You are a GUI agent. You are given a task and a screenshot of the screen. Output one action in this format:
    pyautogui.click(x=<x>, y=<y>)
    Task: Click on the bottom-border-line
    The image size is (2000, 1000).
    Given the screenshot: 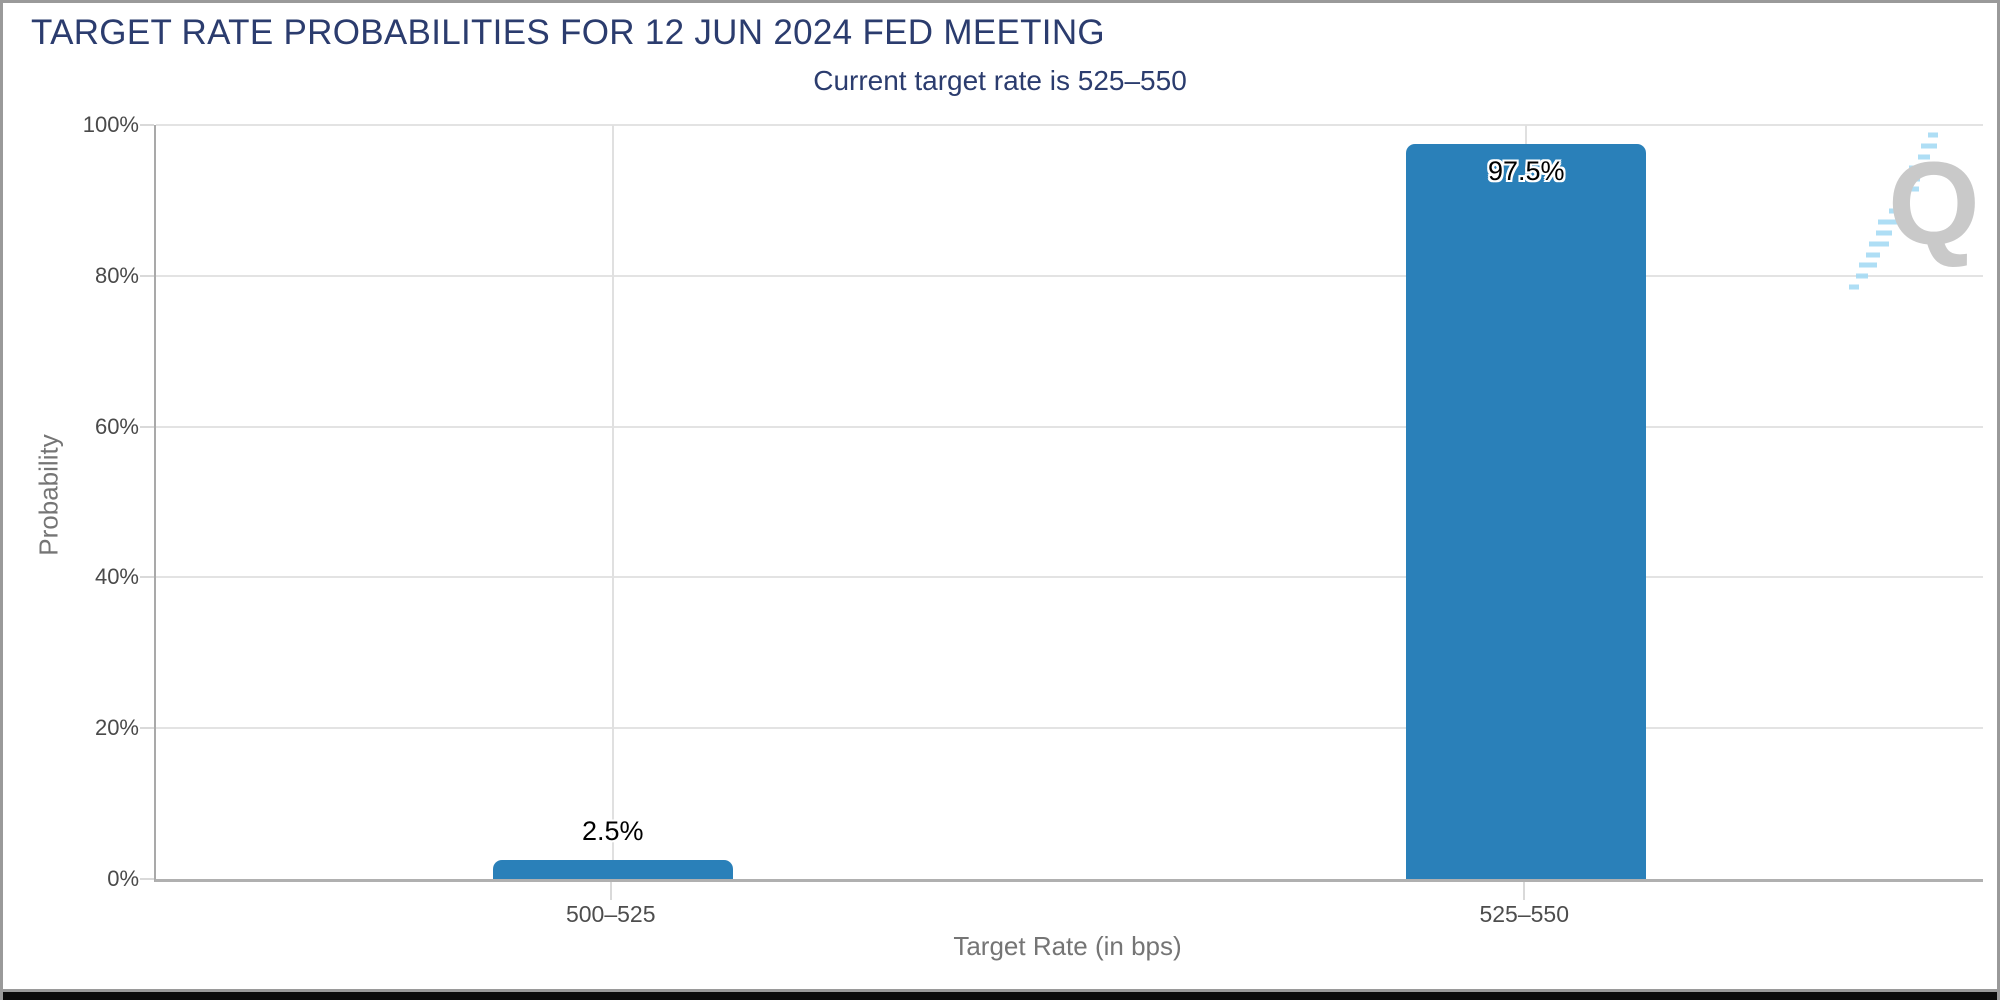 What is the action you would take?
    pyautogui.click(x=1000, y=990)
    